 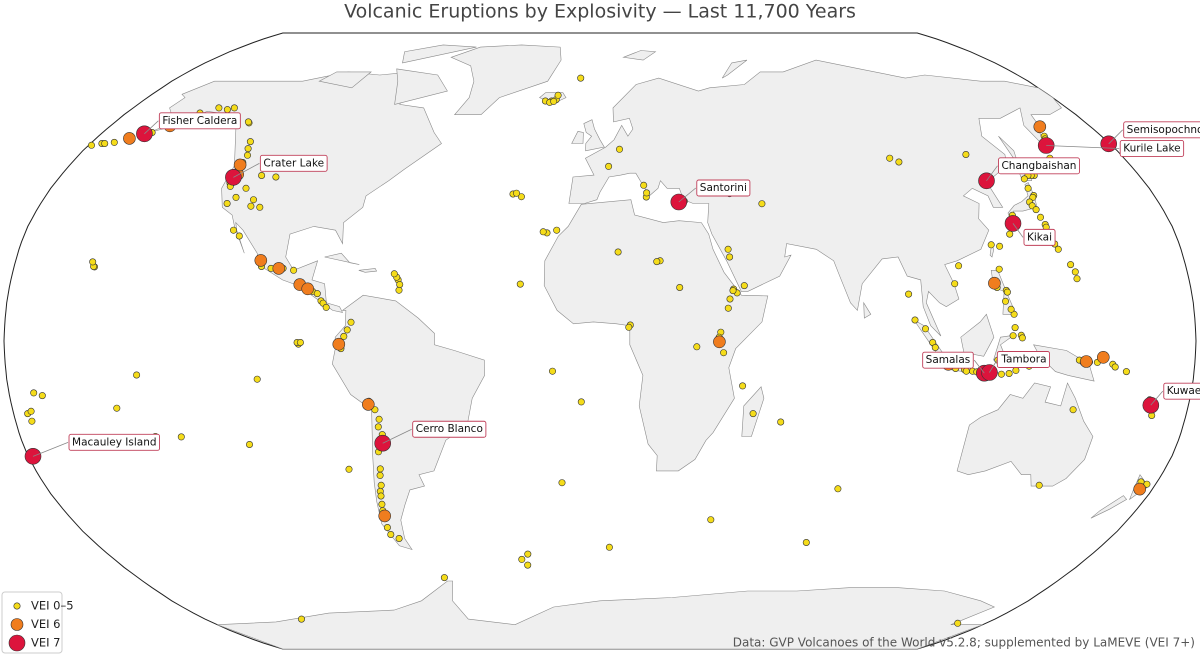 I want to click on volcano-label: Semisopochnoi, so click(x=1163, y=130).